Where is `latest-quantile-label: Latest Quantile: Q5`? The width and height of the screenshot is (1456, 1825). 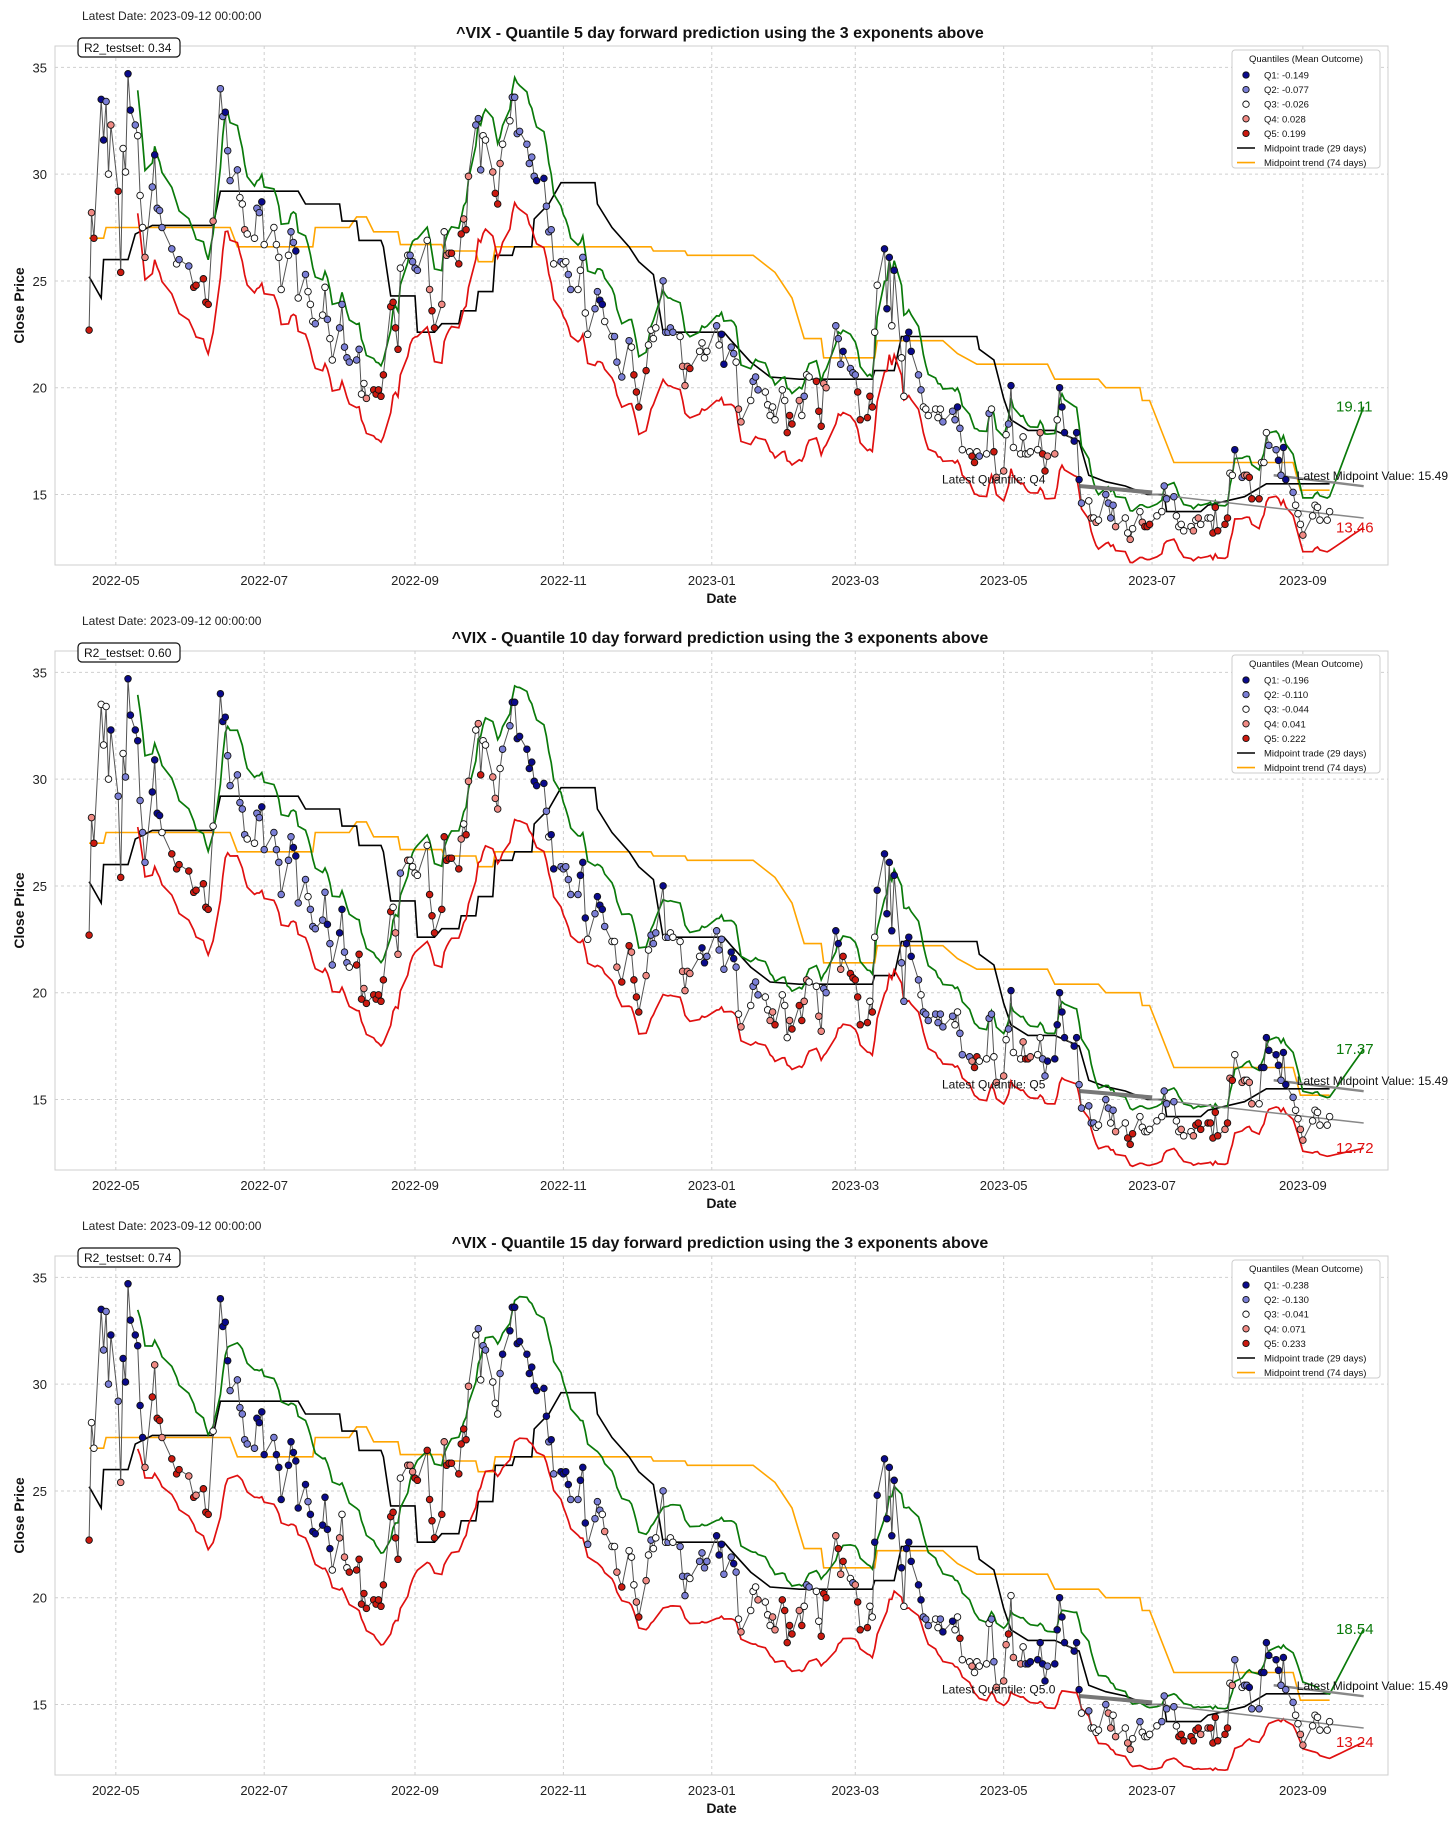 latest-quantile-label: Latest Quantile: Q5 is located at coordinates (994, 1085).